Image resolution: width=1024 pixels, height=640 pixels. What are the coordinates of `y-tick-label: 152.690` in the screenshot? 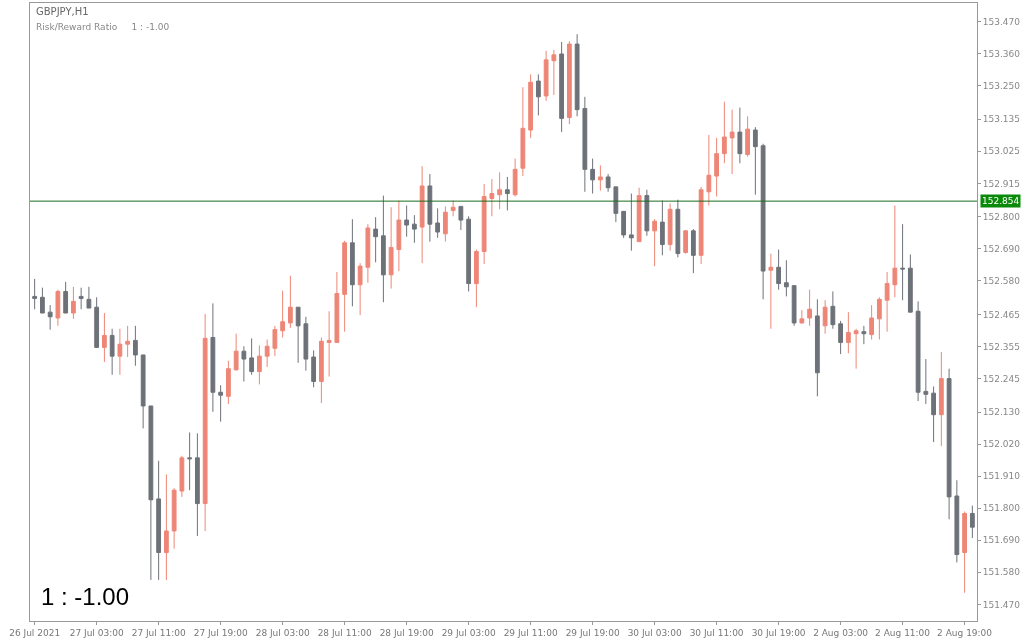 It's located at (1001, 249).